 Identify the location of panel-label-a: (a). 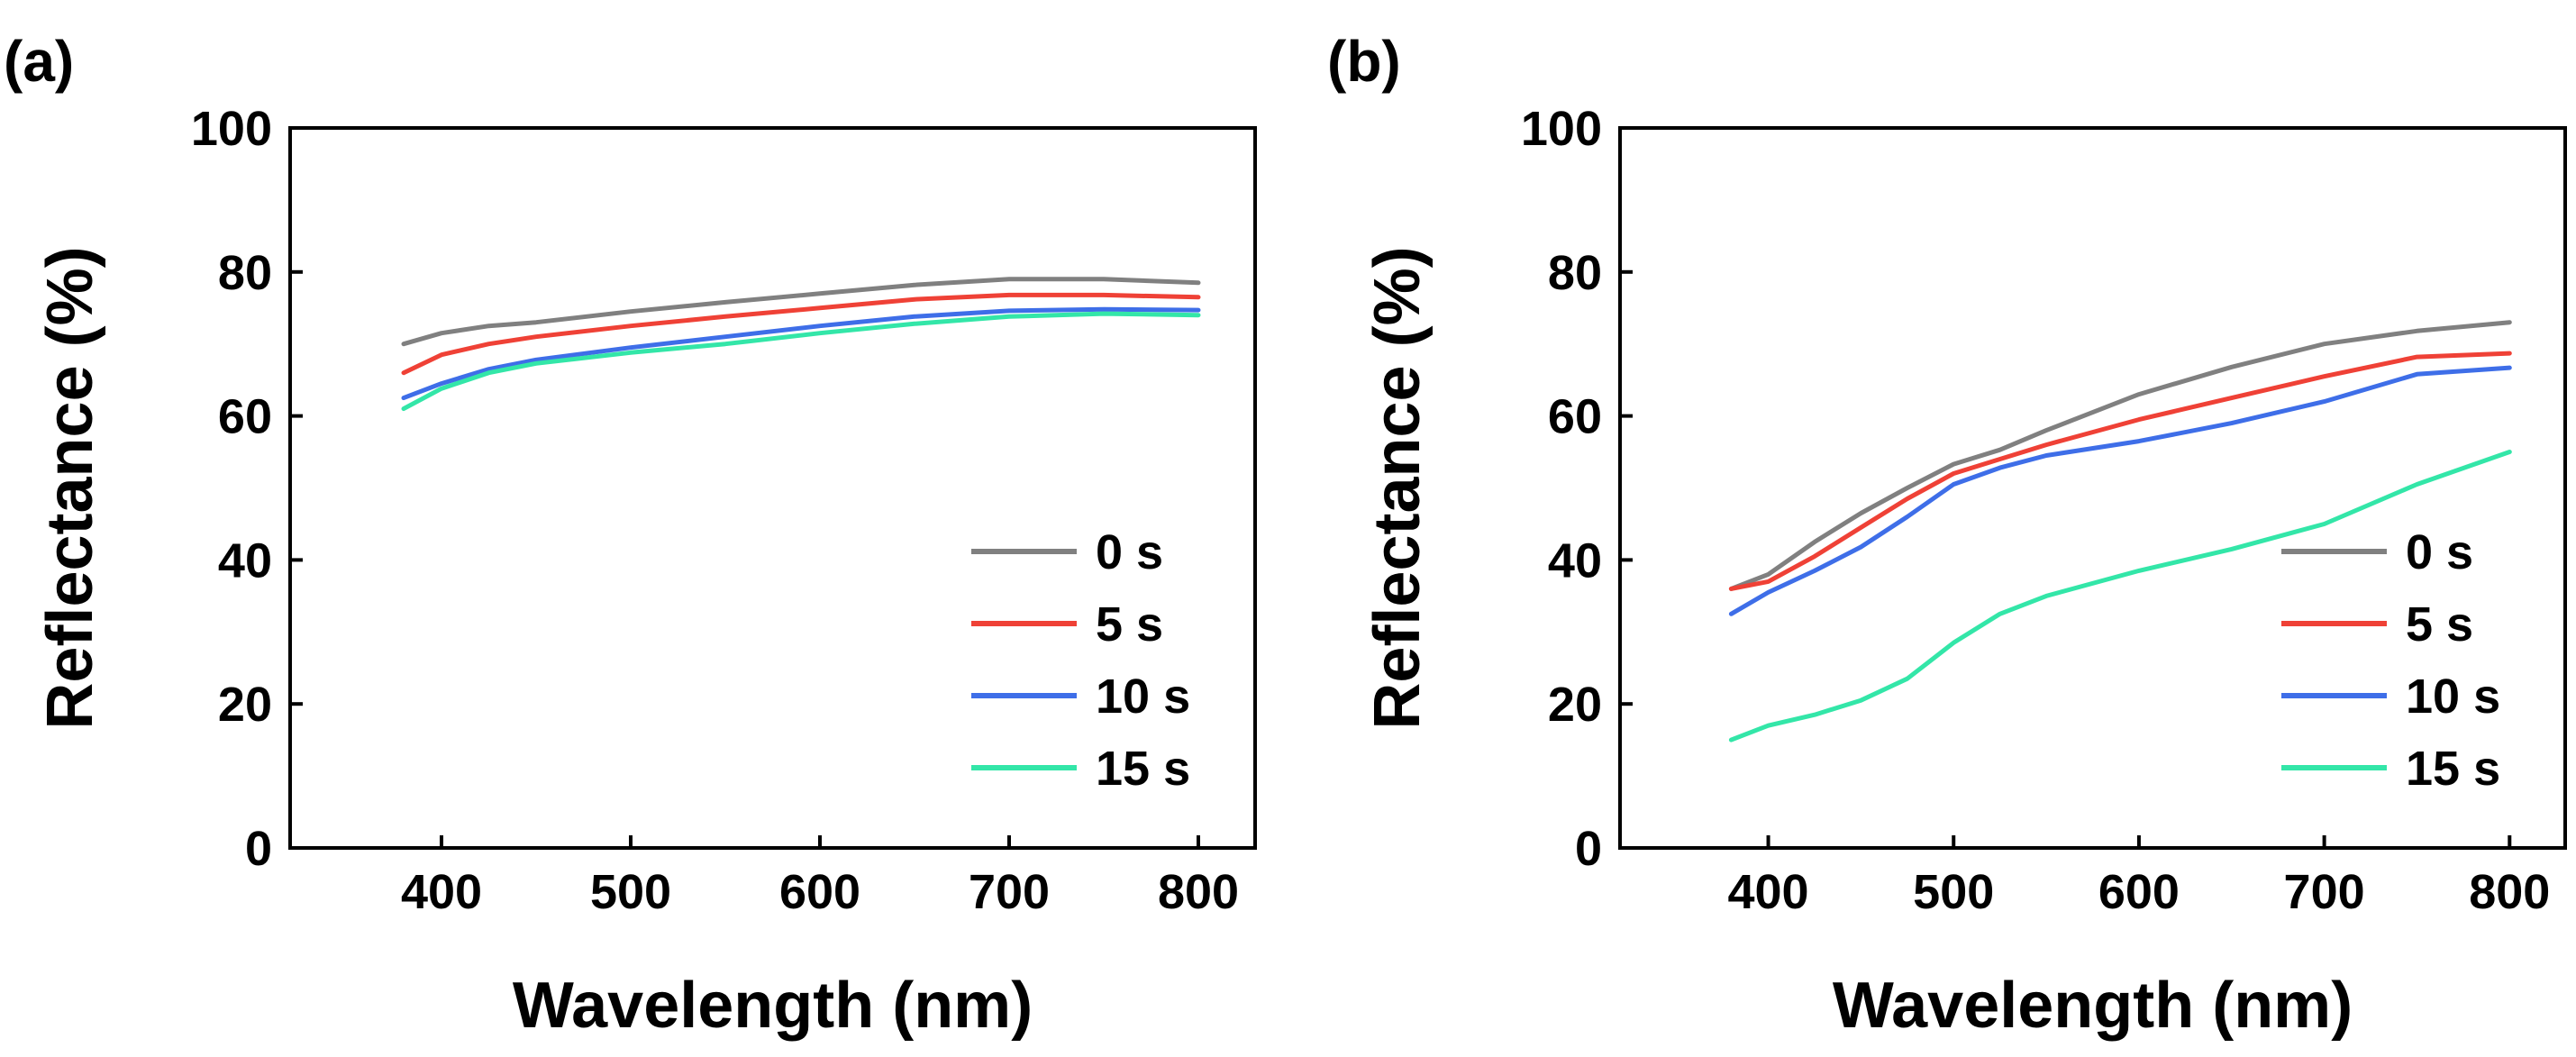
(39, 61).